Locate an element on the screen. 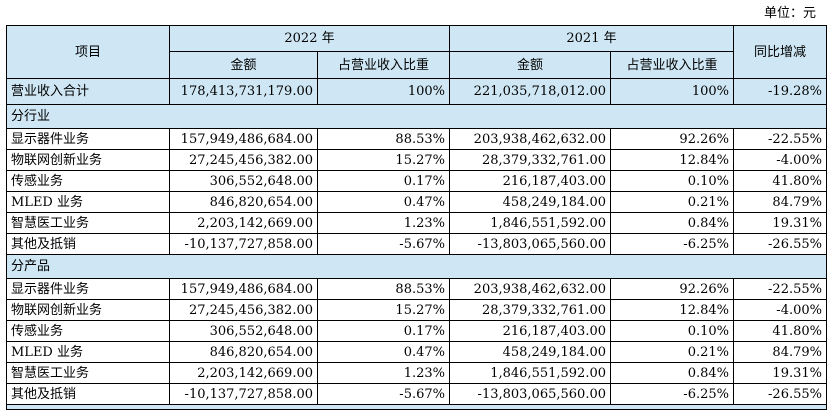 This screenshot has height=410, width=830. header-ratio-2021: 占营业收入比重 is located at coordinates (672, 65).